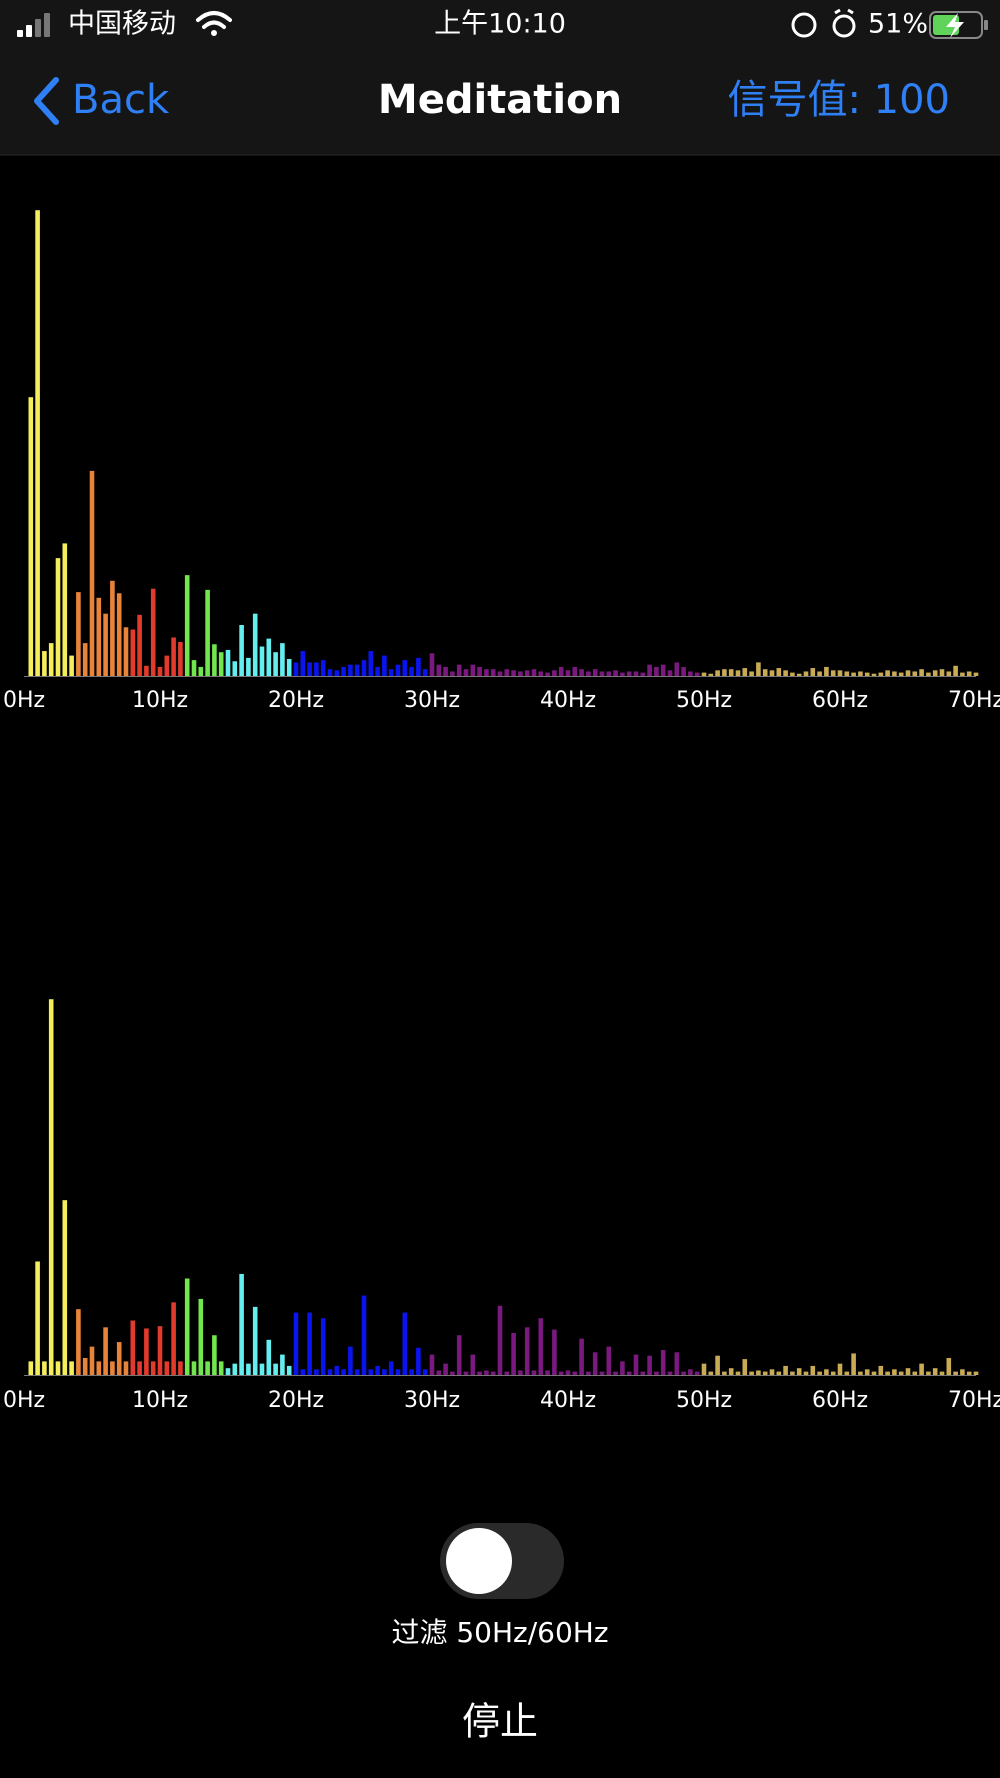 The width and height of the screenshot is (1000, 1778). Describe the element at coordinates (500, 100) in the screenshot. I see `nav-title: Meditation` at that location.